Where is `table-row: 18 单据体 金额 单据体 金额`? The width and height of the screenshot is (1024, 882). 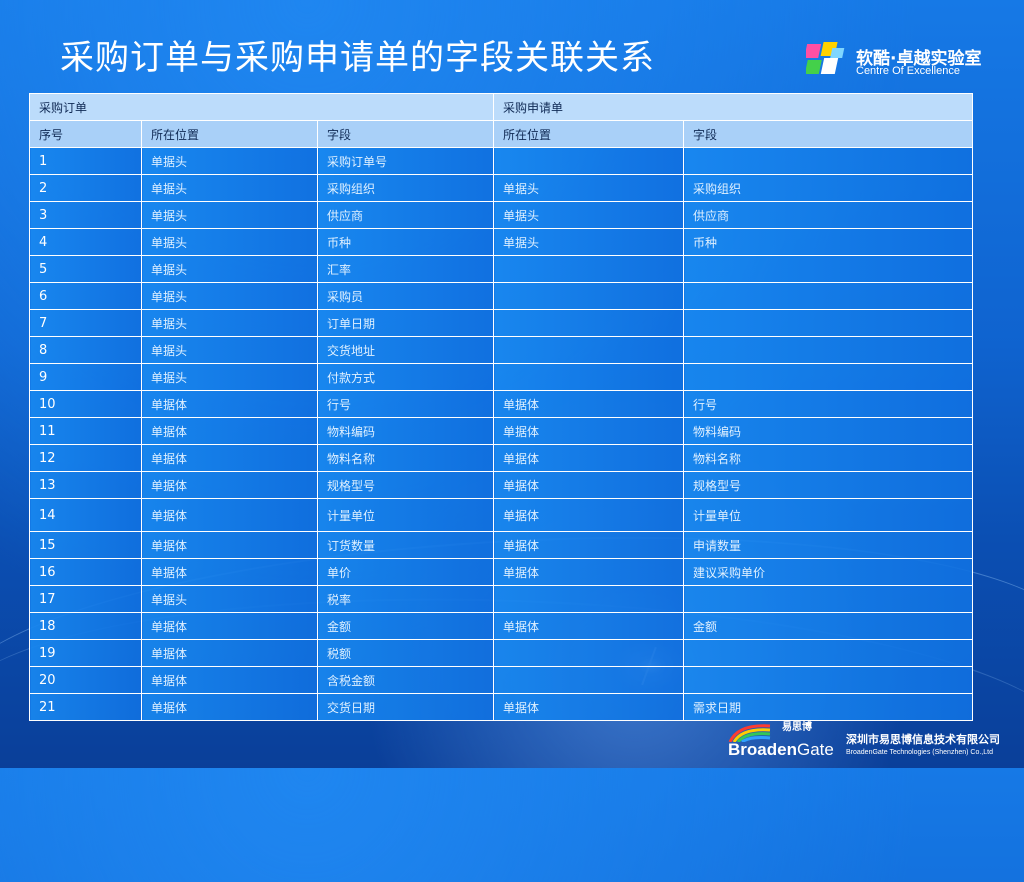
table-row: 18 单据体 金额 单据体 金额 is located at coordinates (501, 626).